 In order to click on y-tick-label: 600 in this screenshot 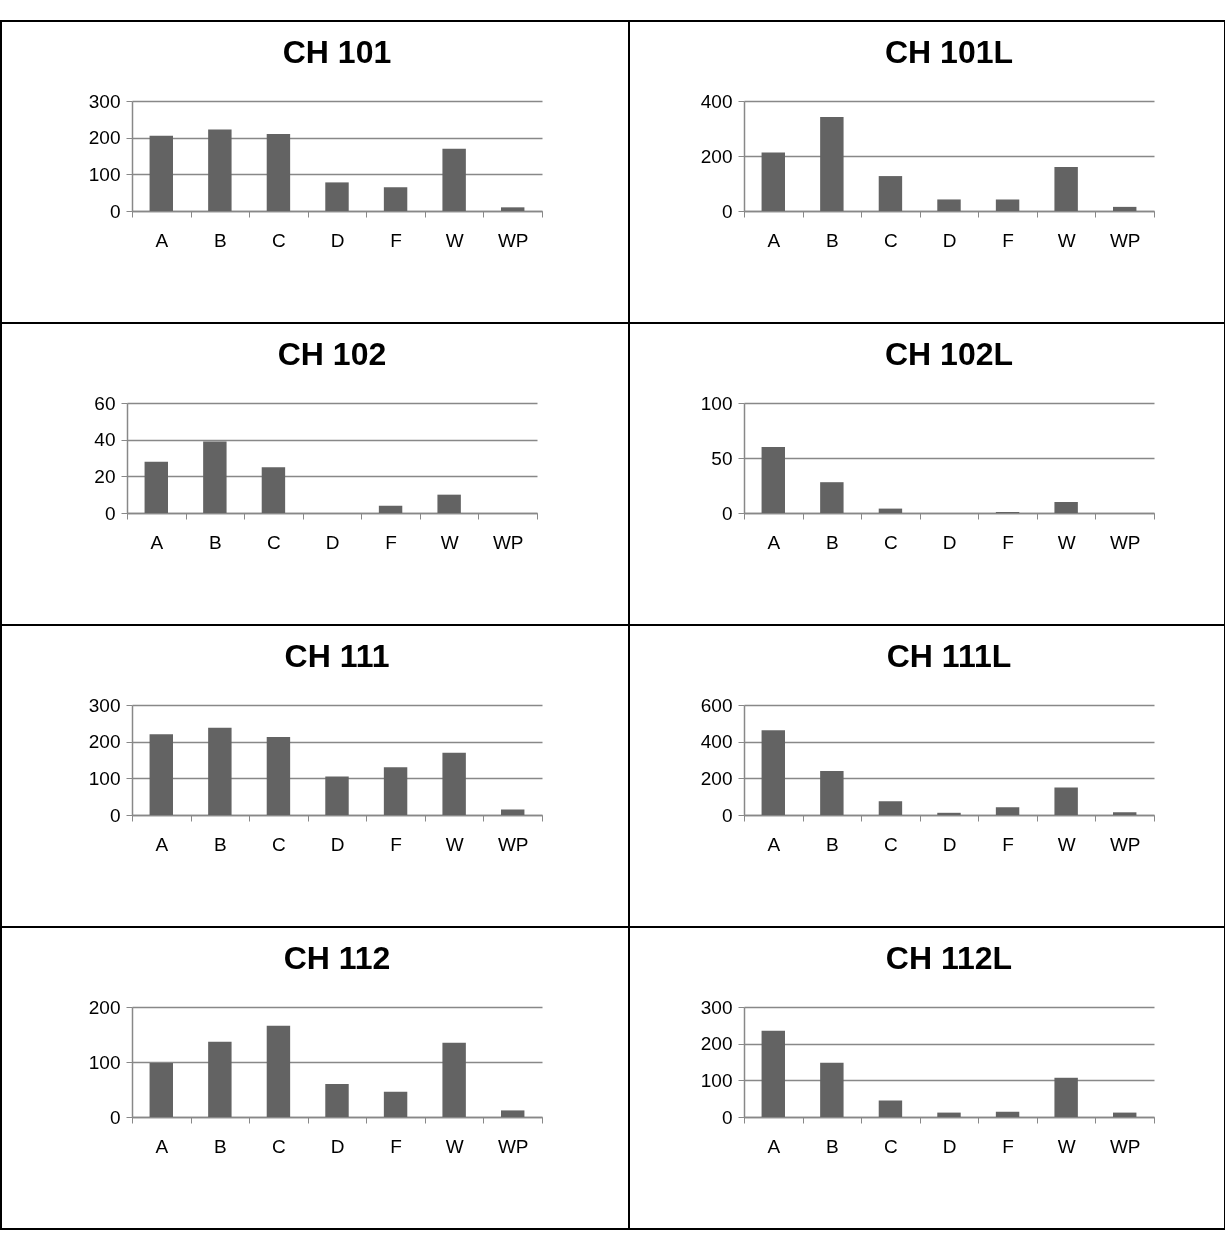, I will do `click(716, 705)`.